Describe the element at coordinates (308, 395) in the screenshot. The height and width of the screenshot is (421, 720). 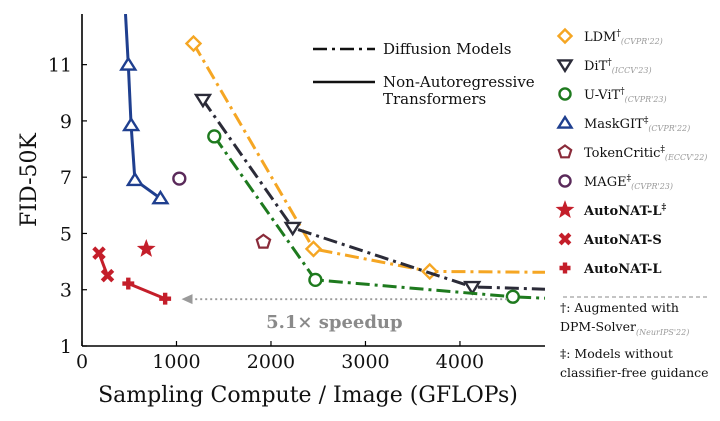
I see `x-axis-label: Sampling Compute / Image (GFLOPs)` at that location.